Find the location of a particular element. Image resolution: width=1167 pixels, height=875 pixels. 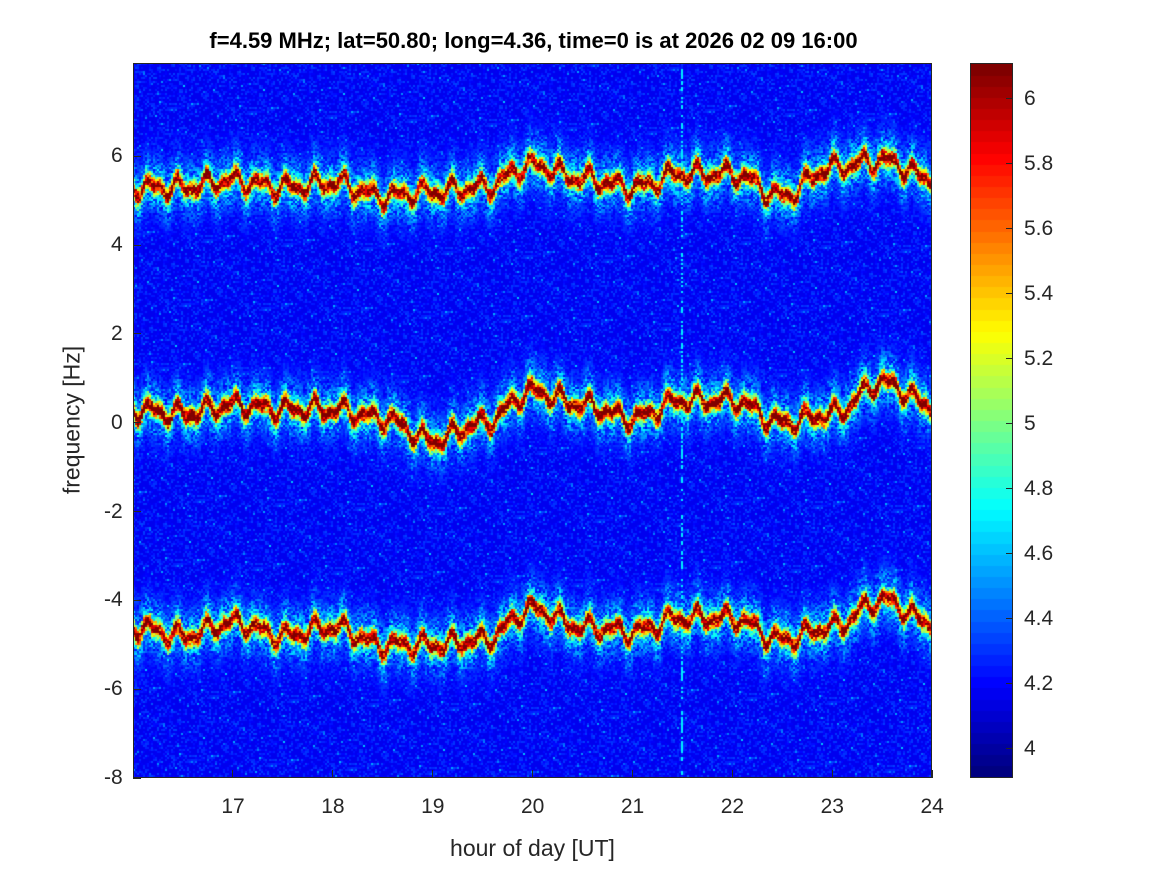

x-tick-label: 22 is located at coordinates (732, 806).